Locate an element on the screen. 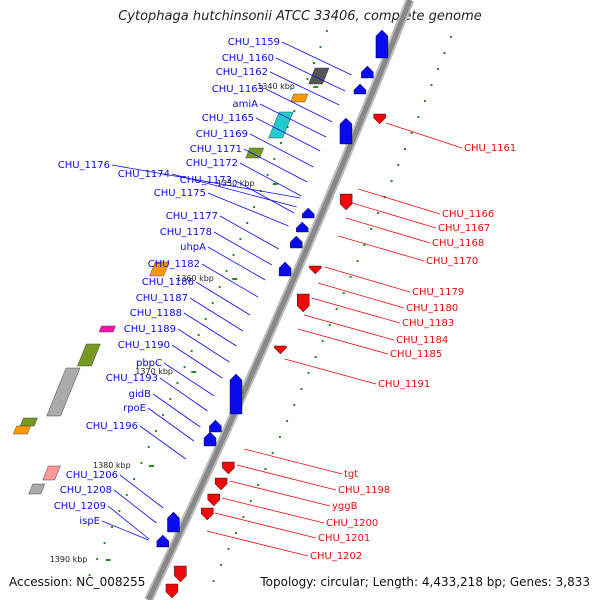 The height and width of the screenshot is (600, 600). gene-label: CHU_1170 is located at coordinates (452, 261).